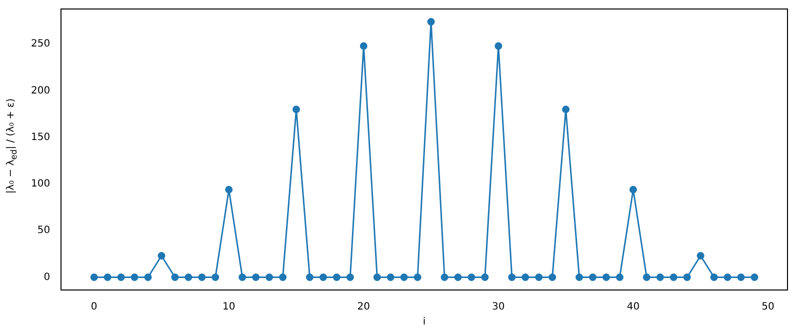  I want to click on x-tick-label: 50, so click(768, 307).